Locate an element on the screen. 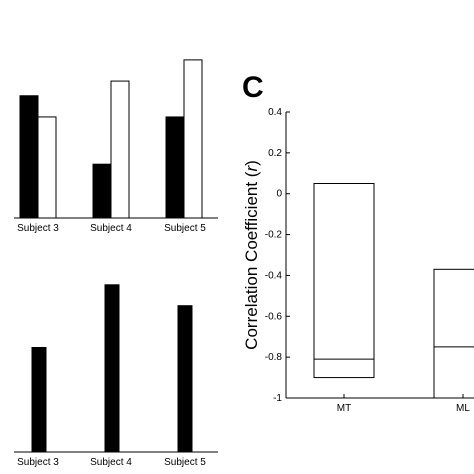  y-tick-label: -0.6 is located at coordinates (274, 316).